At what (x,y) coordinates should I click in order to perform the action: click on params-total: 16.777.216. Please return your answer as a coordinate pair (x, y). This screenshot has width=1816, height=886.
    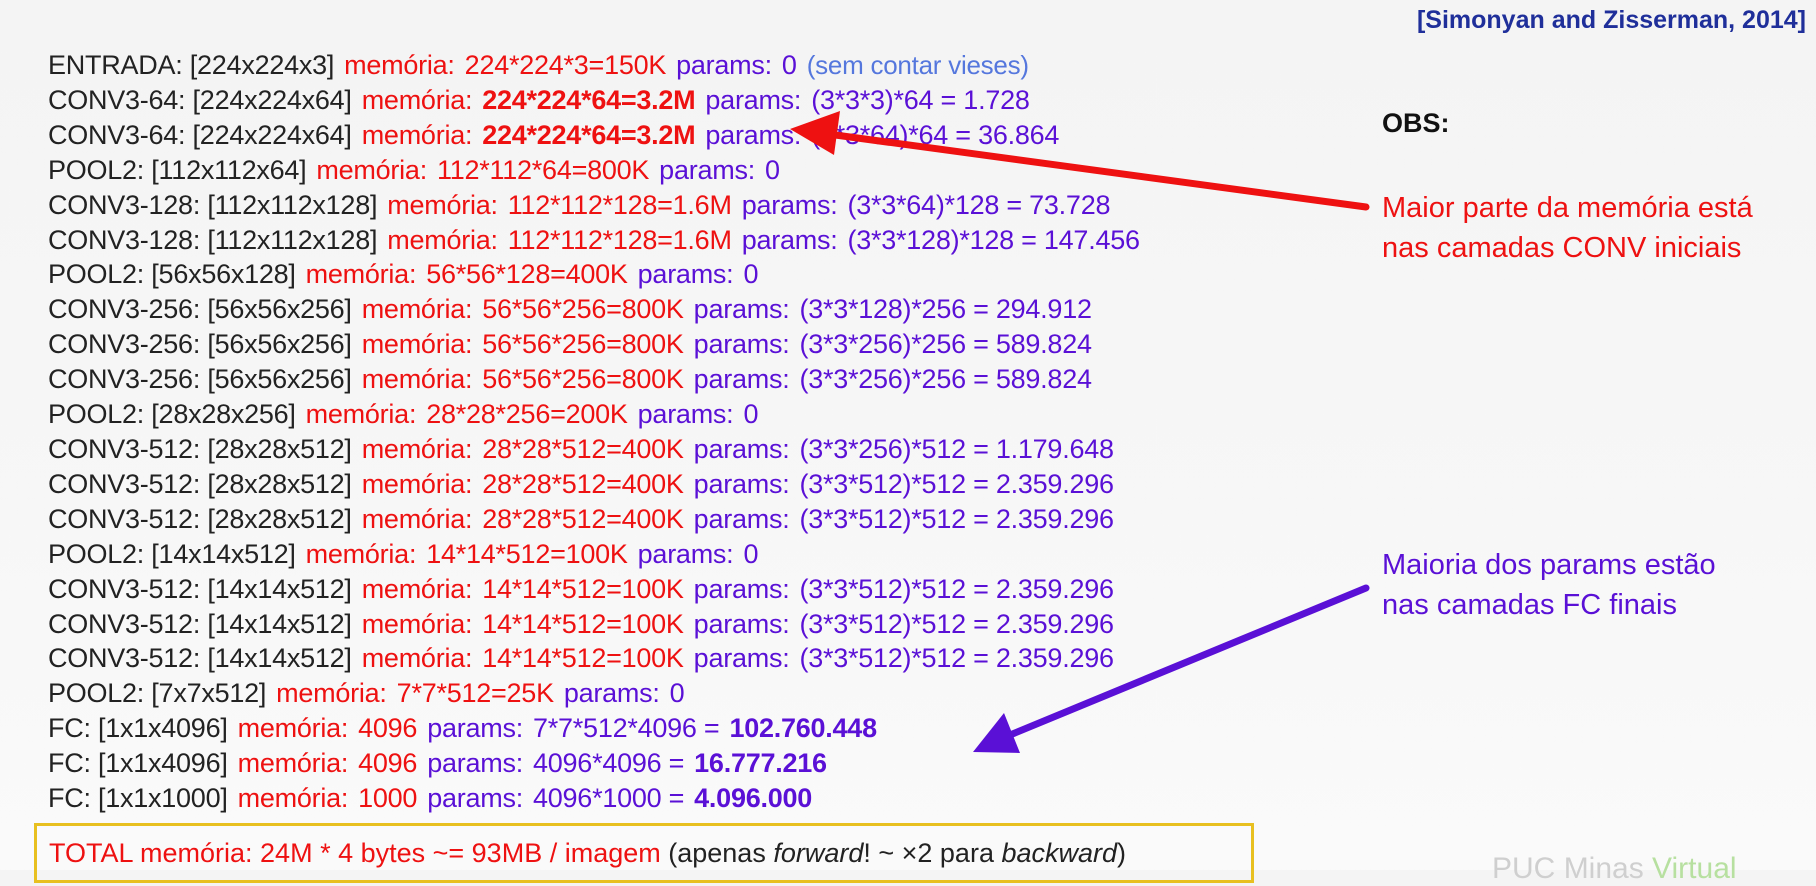
    Looking at the image, I should click on (760, 763).